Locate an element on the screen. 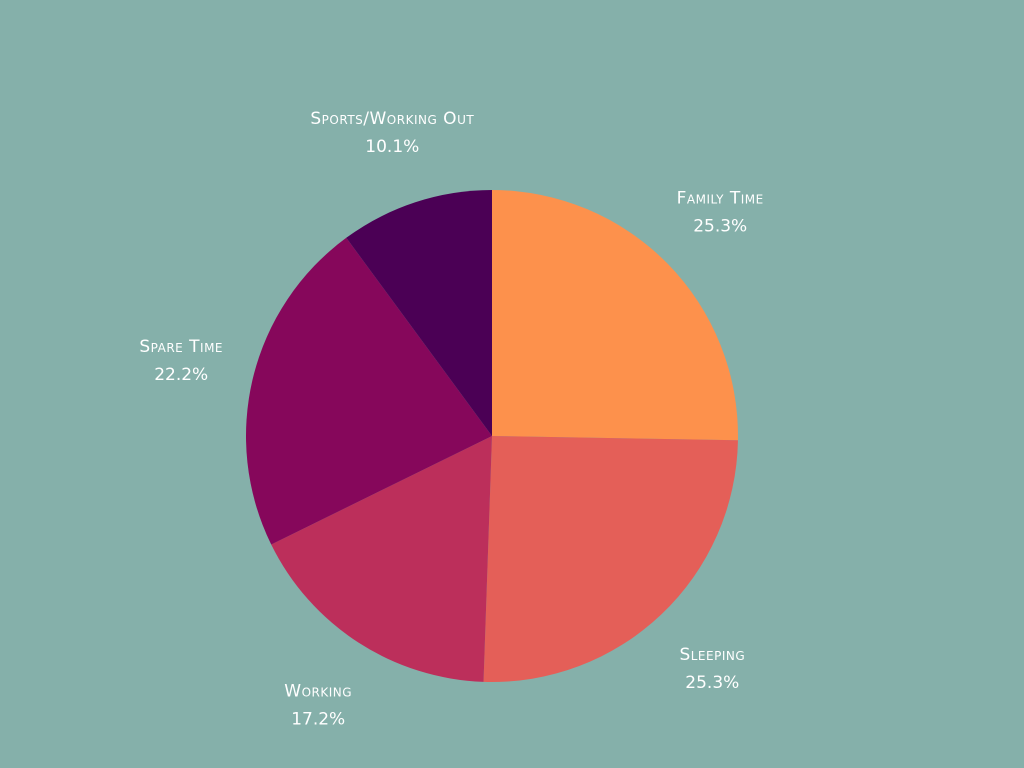 The image size is (1024, 768). slice-value: 10.1% is located at coordinates (392, 147).